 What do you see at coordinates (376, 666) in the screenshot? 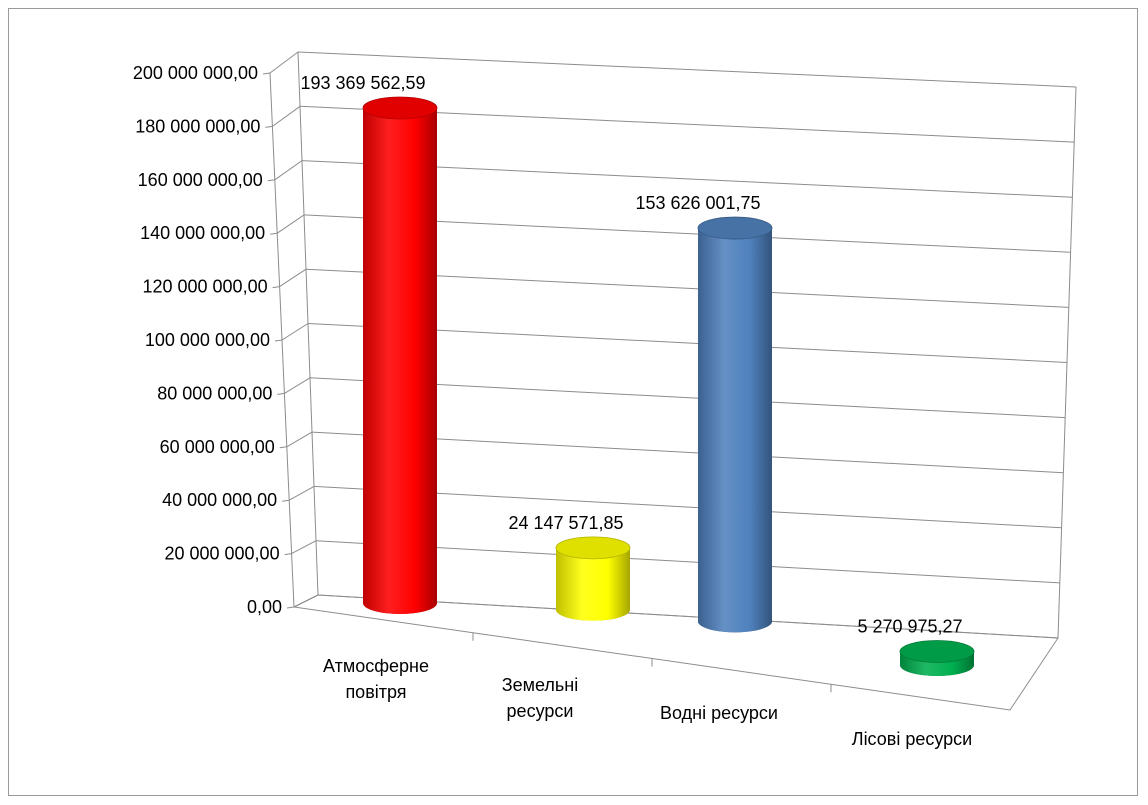
I see `category-label: Атмосферне` at bounding box center [376, 666].